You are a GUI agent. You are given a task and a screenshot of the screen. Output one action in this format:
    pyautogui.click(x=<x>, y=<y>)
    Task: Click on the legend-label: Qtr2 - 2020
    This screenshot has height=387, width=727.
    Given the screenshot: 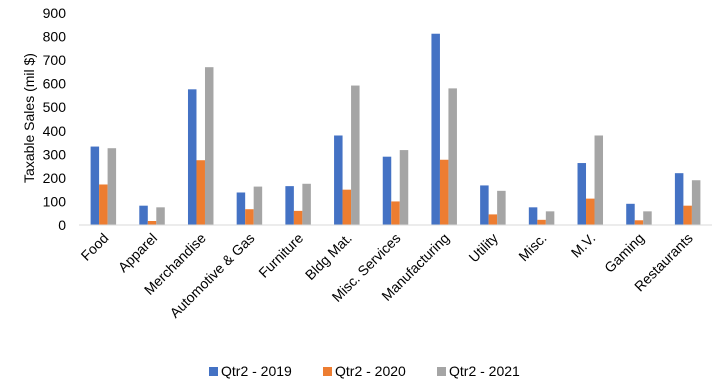 What is the action you would take?
    pyautogui.click(x=370, y=371)
    